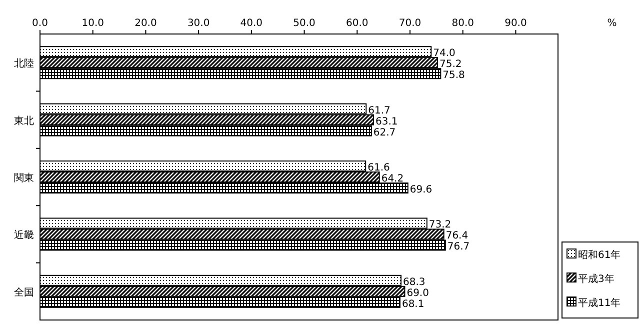 This screenshot has width=643, height=329. What do you see at coordinates (417, 293) in the screenshot?
I see `data-label: 69.0` at bounding box center [417, 293].